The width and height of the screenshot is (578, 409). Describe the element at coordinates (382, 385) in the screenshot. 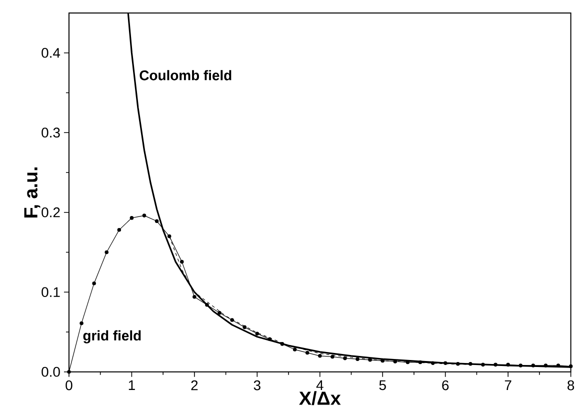

I see `x-tick-label: 5` at that location.